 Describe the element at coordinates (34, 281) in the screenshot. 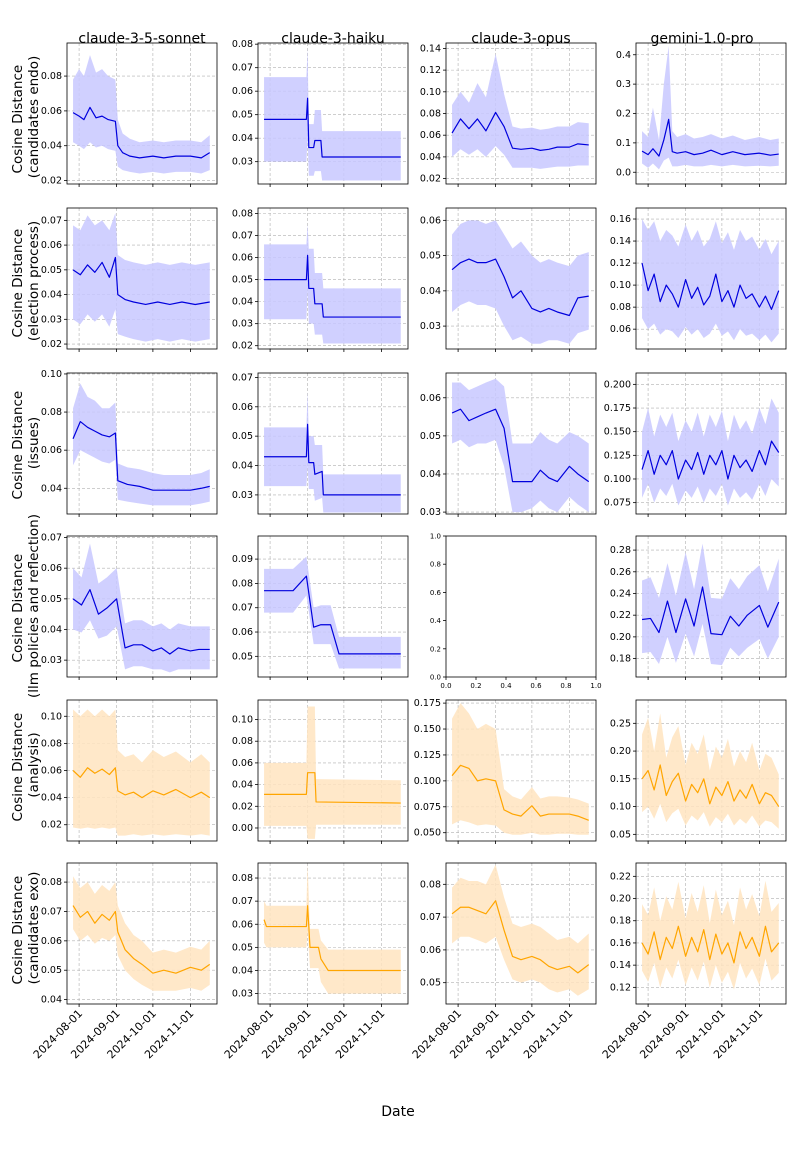

I see `row-label-line2: (election process)` at that location.